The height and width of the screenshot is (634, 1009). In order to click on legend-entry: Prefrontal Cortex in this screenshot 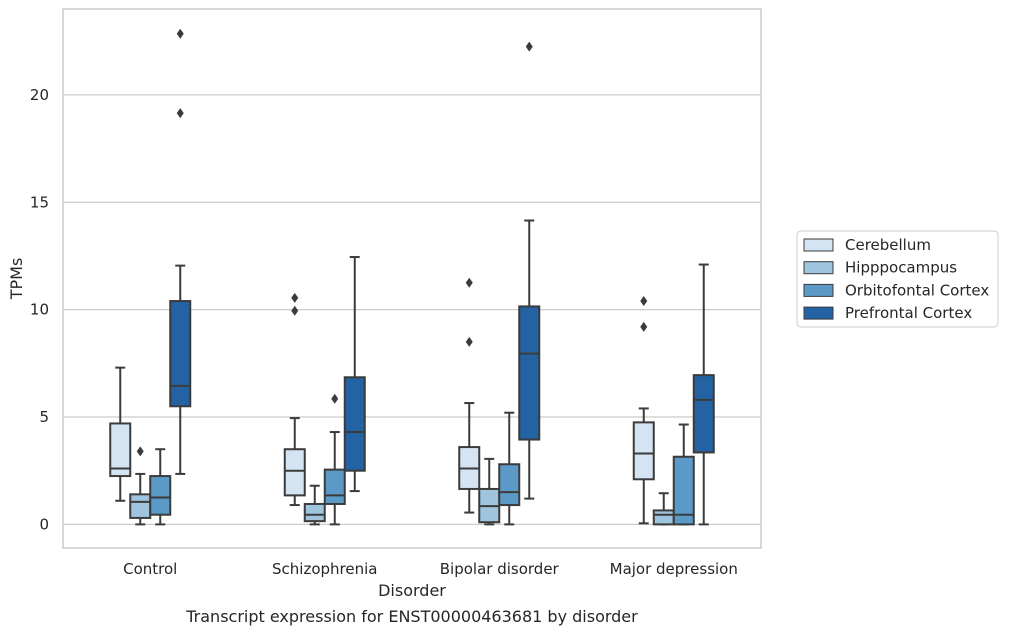, I will do `click(908, 313)`.